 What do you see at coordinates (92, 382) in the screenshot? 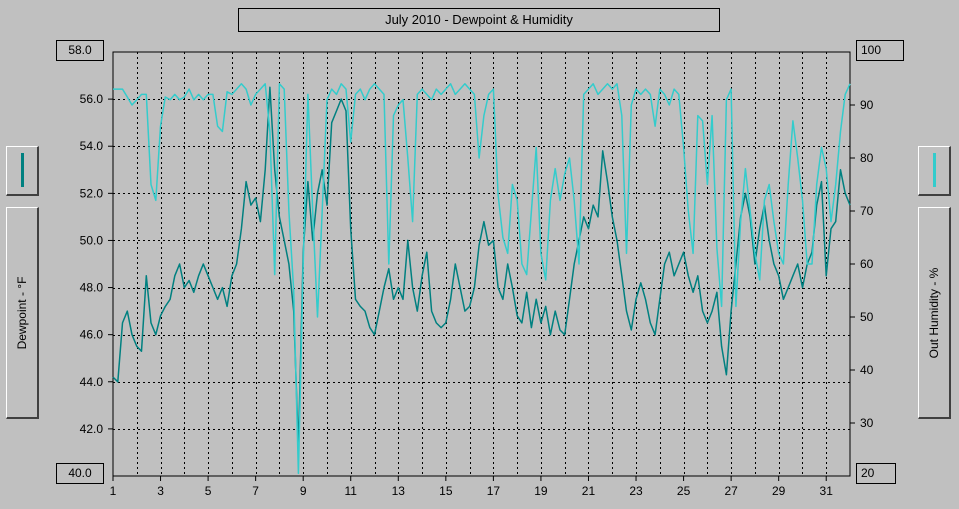
I see `y-tick-label: 44.0` at bounding box center [92, 382].